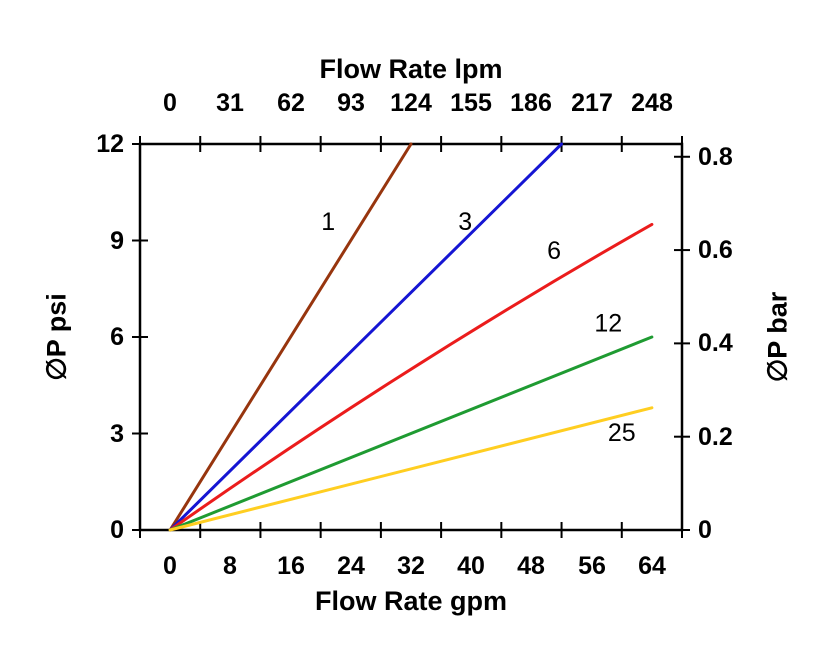 The width and height of the screenshot is (826, 647). What do you see at coordinates (777, 337) in the screenshot?
I see `right-axis-title: ∅P bar` at bounding box center [777, 337].